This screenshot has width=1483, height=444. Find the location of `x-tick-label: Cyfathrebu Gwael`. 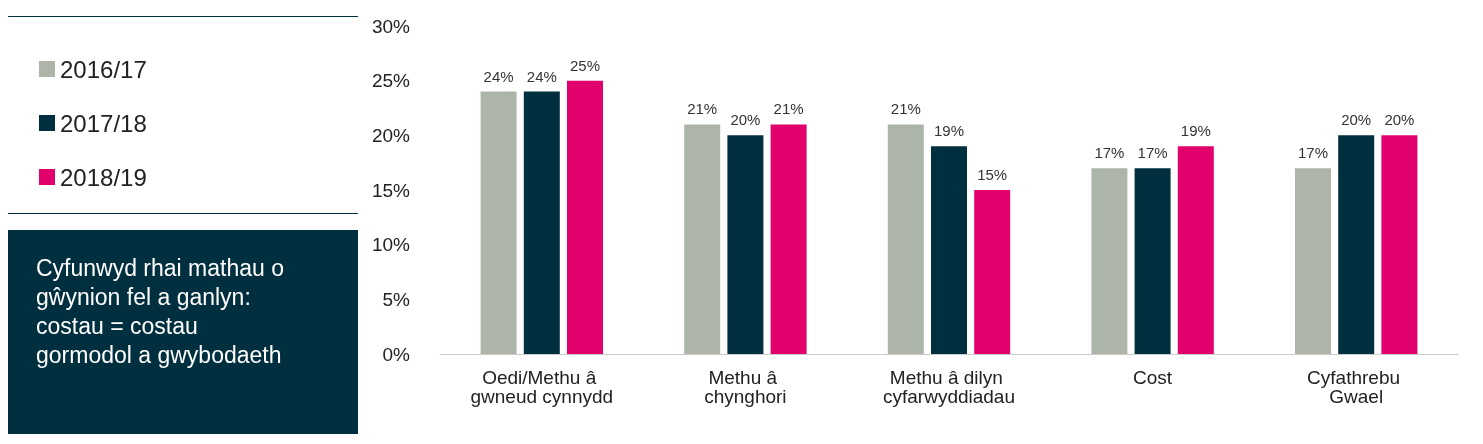

x-tick-label: Cyfathrebu Gwael is located at coordinates (1356, 387).